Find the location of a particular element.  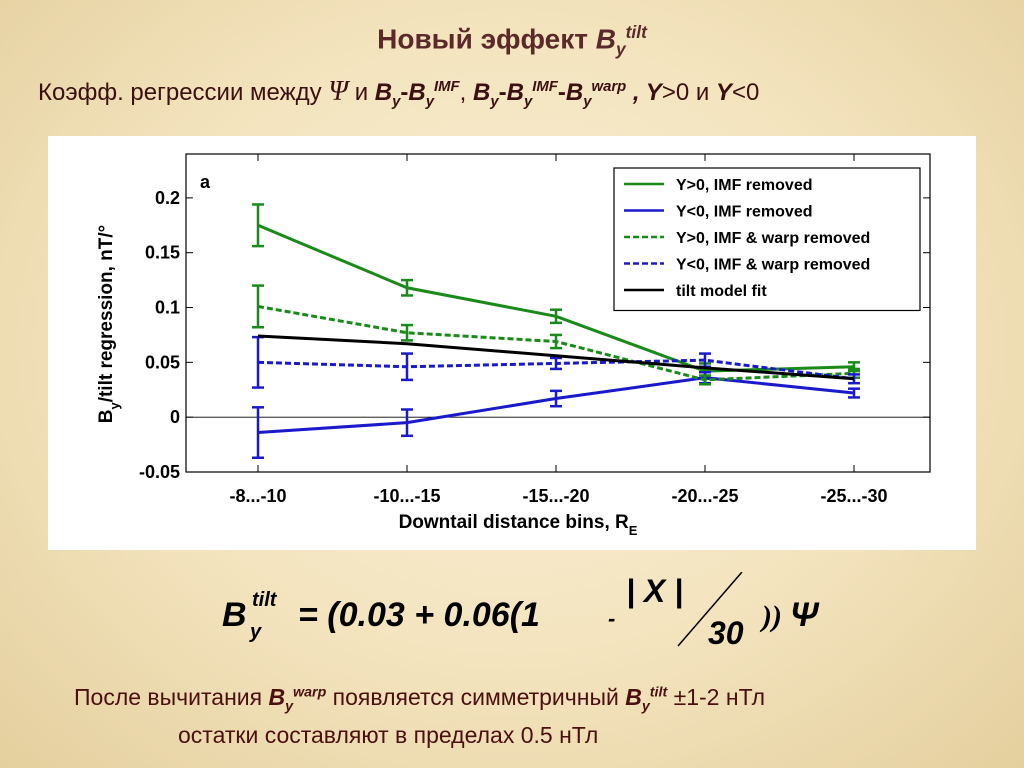

x-axis-label: Downtail distance bins, RE is located at coordinates (518, 525).